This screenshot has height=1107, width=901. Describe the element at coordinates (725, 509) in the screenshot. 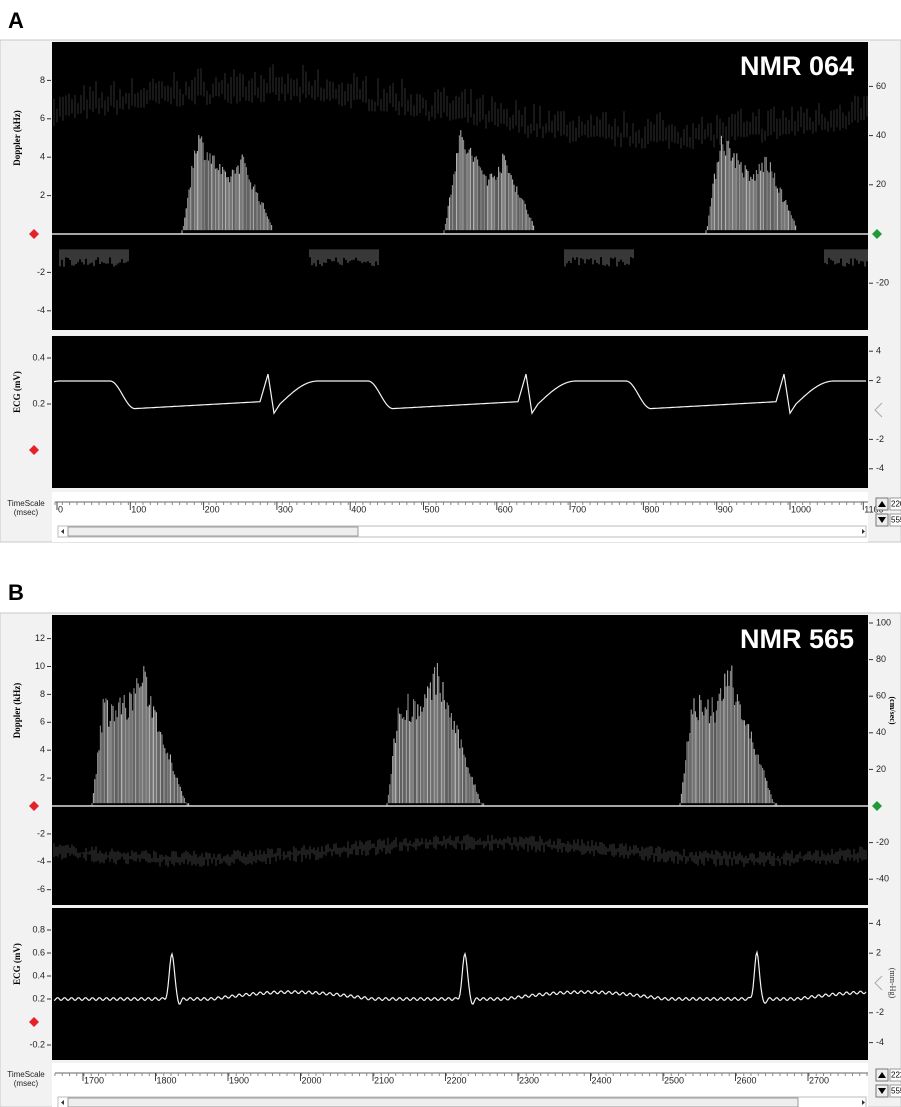

I see `x-tick-label: 900` at that location.